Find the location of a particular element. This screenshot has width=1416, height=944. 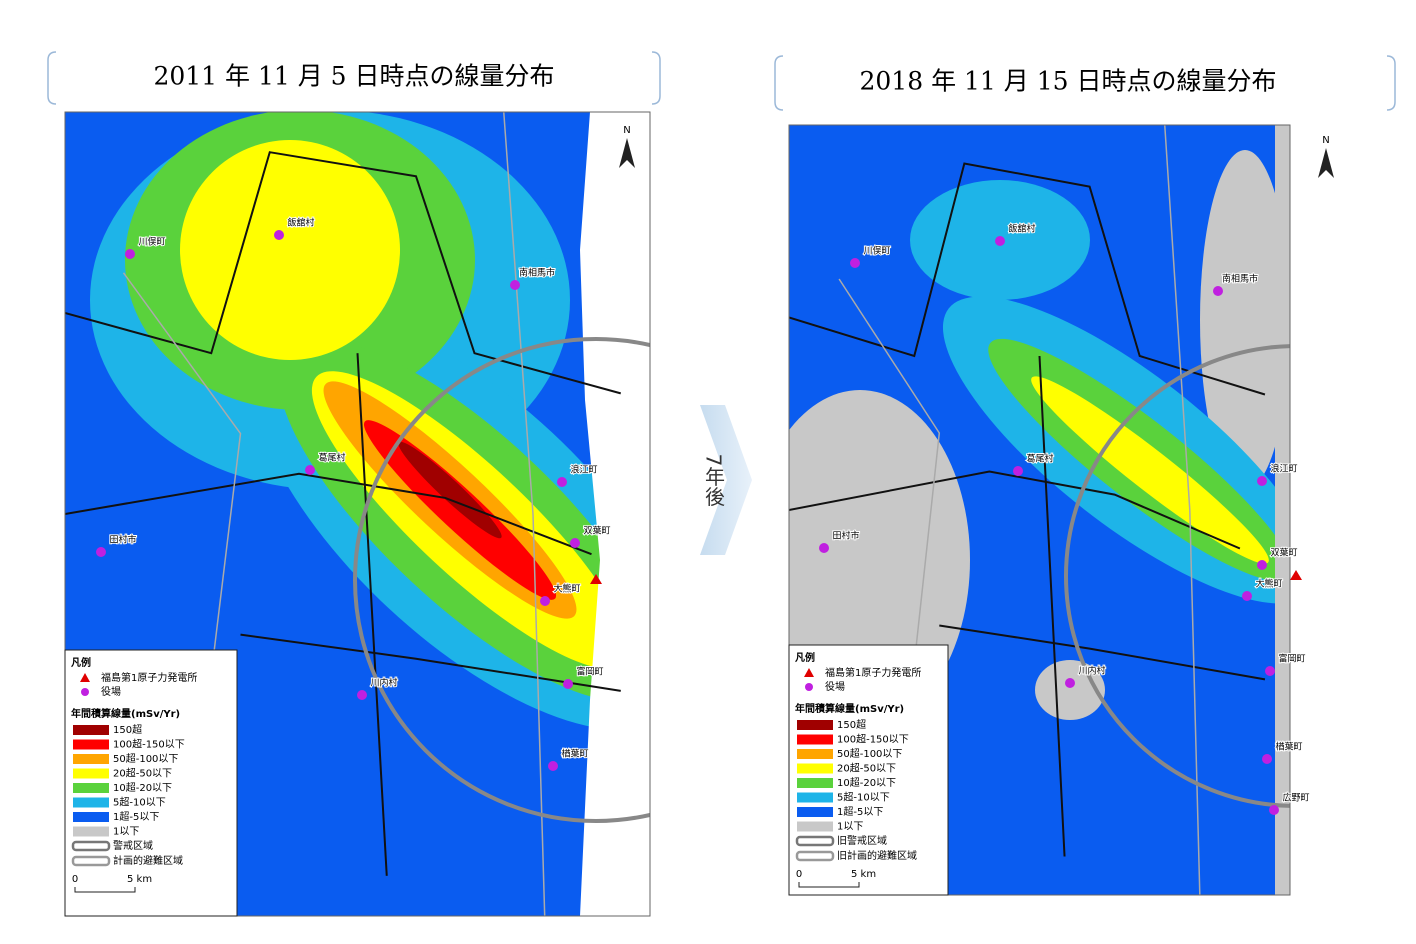

town-label: 飯舘村 is located at coordinates (300, 223).